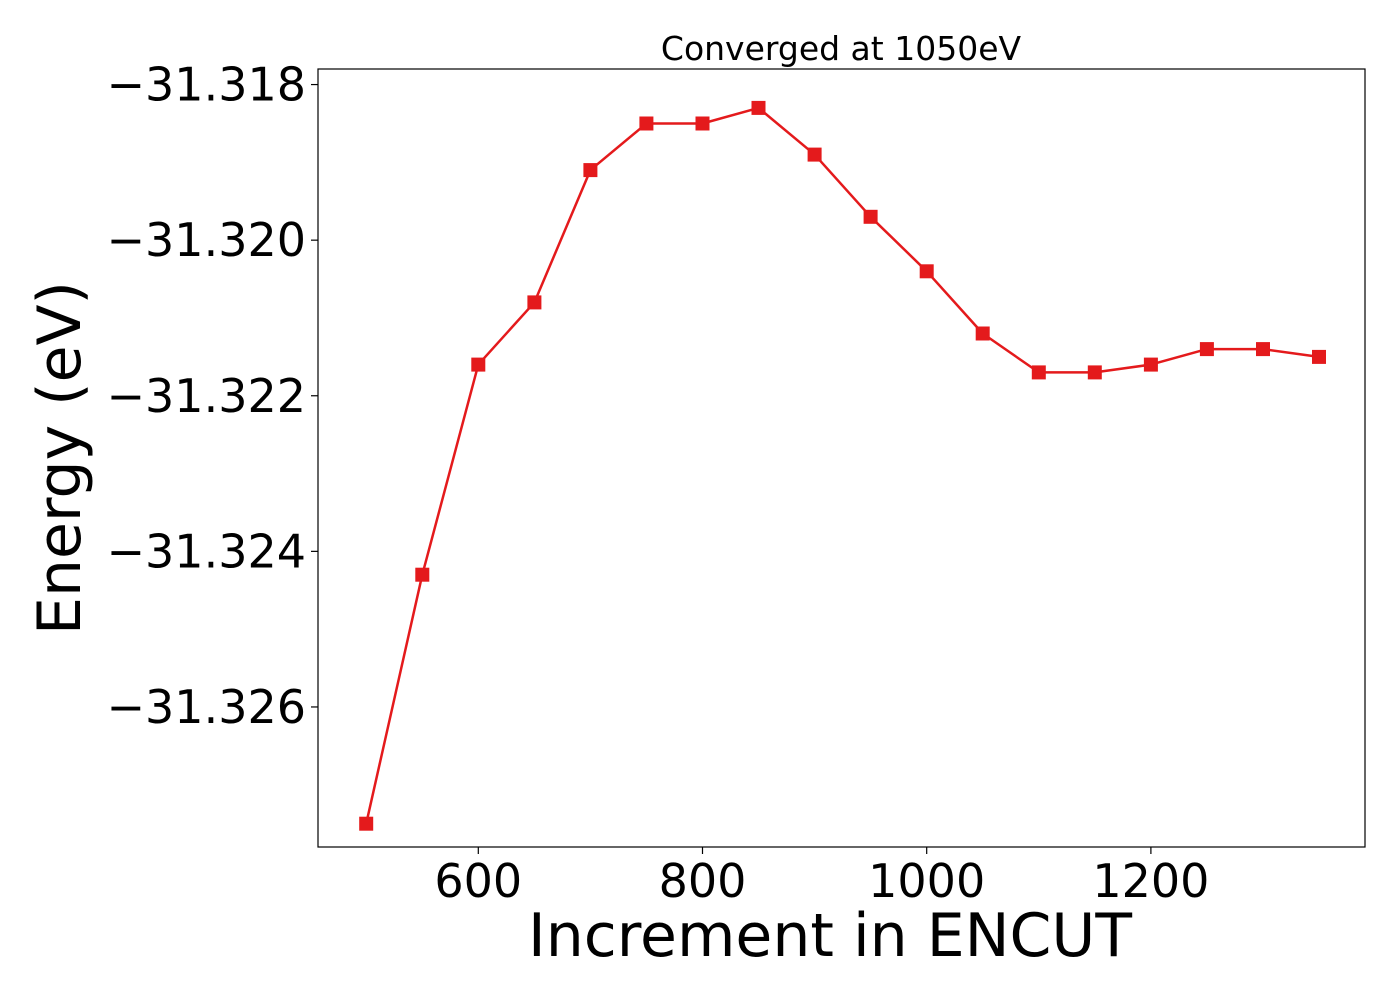 The width and height of the screenshot is (1400, 1000). What do you see at coordinates (830, 936) in the screenshot?
I see `x-axis-label: Increment in ENCUT` at bounding box center [830, 936].